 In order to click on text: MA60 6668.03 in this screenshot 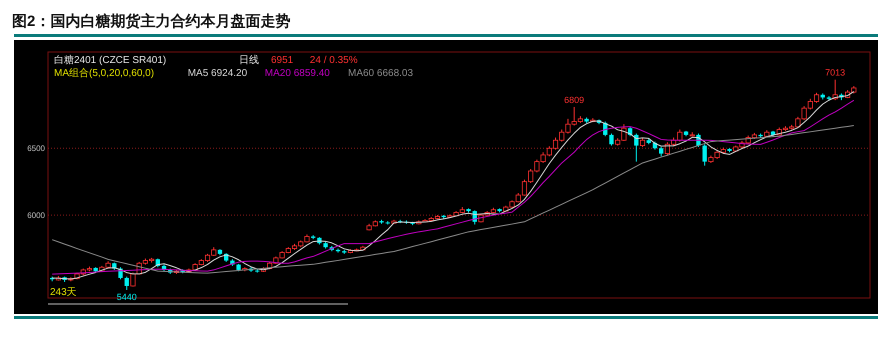, I will do `click(381, 73)`.